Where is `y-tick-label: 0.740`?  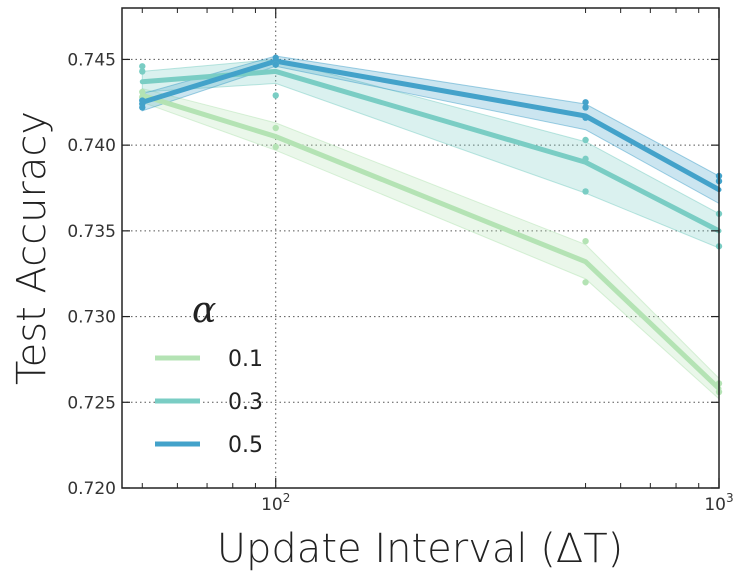
y-tick-label: 0.740 is located at coordinates (91, 146).